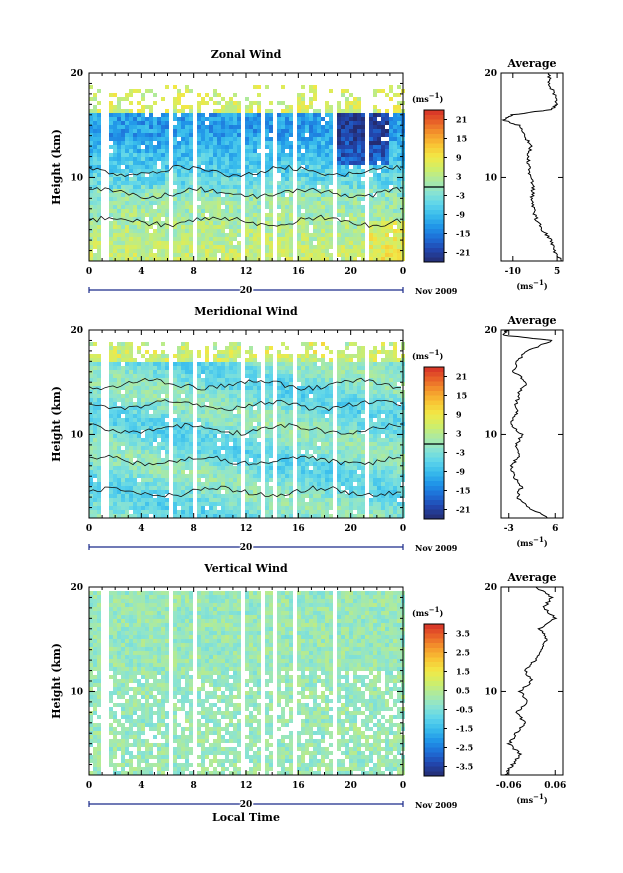 The width and height of the screenshot is (623, 873). What do you see at coordinates (442, 99) in the screenshot?
I see `colorbar-unit-close: )` at bounding box center [442, 99].